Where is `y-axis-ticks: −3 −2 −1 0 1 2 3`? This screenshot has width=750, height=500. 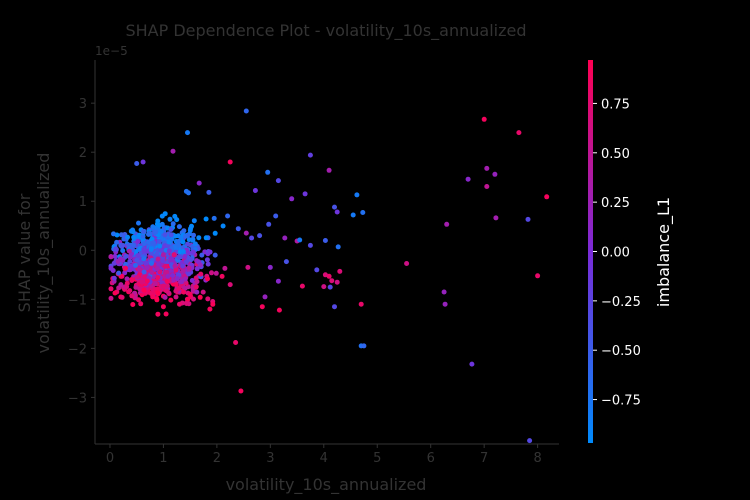 y-axis-ticks: −3 −2 −1 0 1 2 3 is located at coordinates (81, 251).